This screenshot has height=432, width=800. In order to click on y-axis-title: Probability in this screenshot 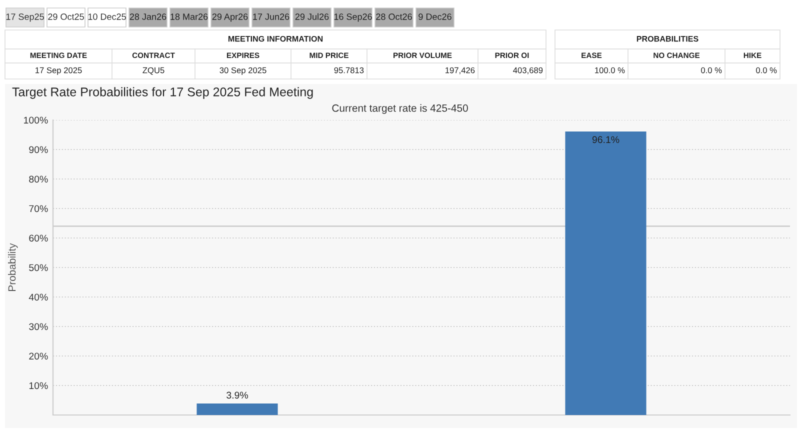, I will do `click(13, 267)`.